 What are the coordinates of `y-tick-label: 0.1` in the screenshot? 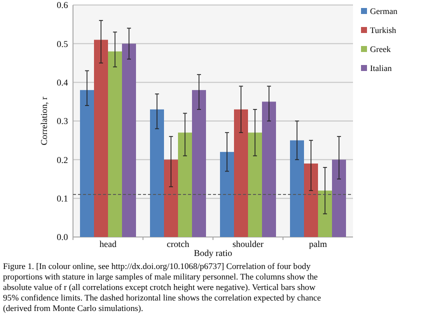 It's located at (62, 198).